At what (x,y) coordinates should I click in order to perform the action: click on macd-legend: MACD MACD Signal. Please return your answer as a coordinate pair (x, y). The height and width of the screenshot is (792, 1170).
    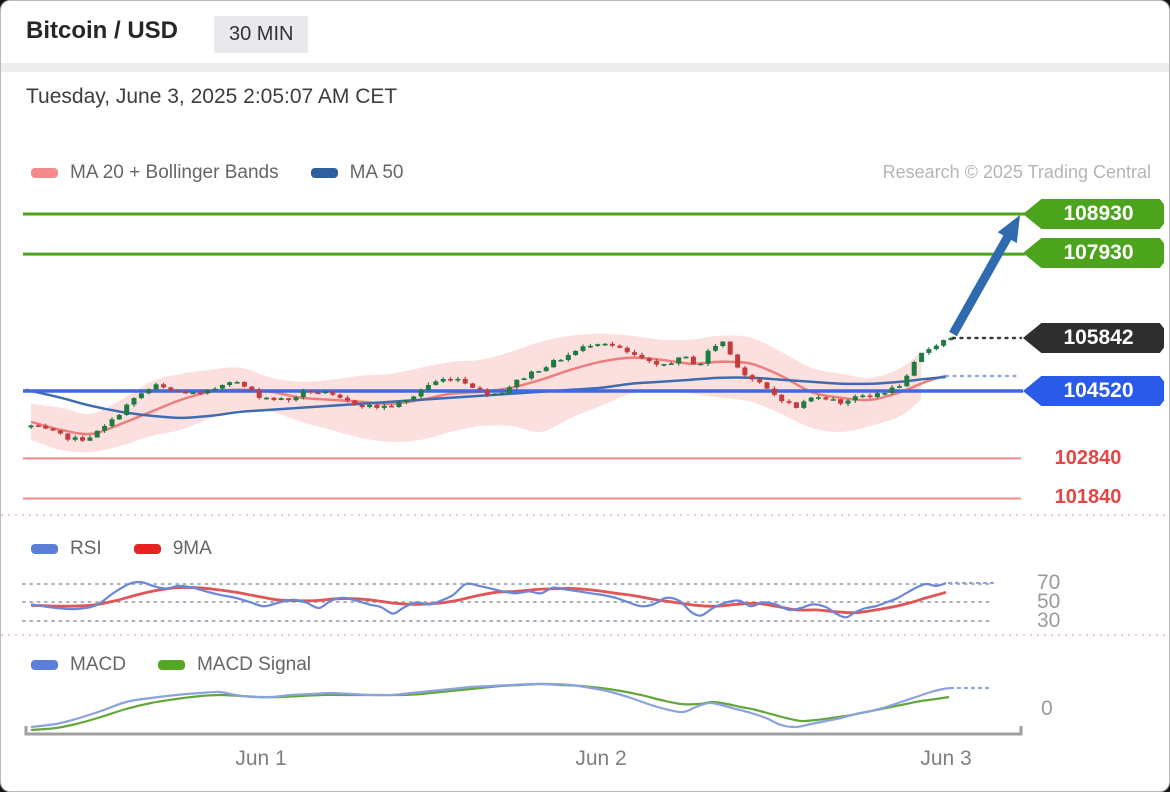
    Looking at the image, I should click on (182, 665).